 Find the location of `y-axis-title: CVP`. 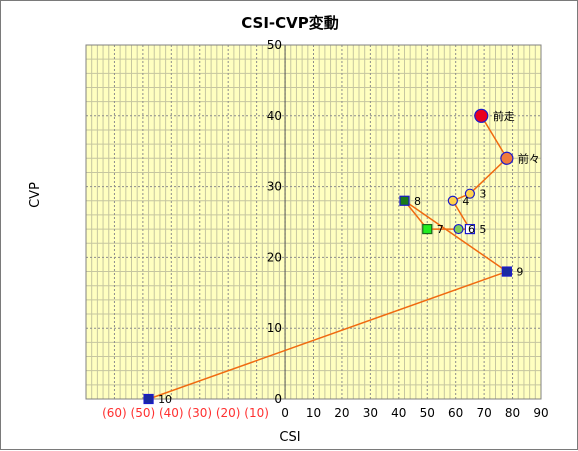

y-axis-title: CVP is located at coordinates (35, 195).